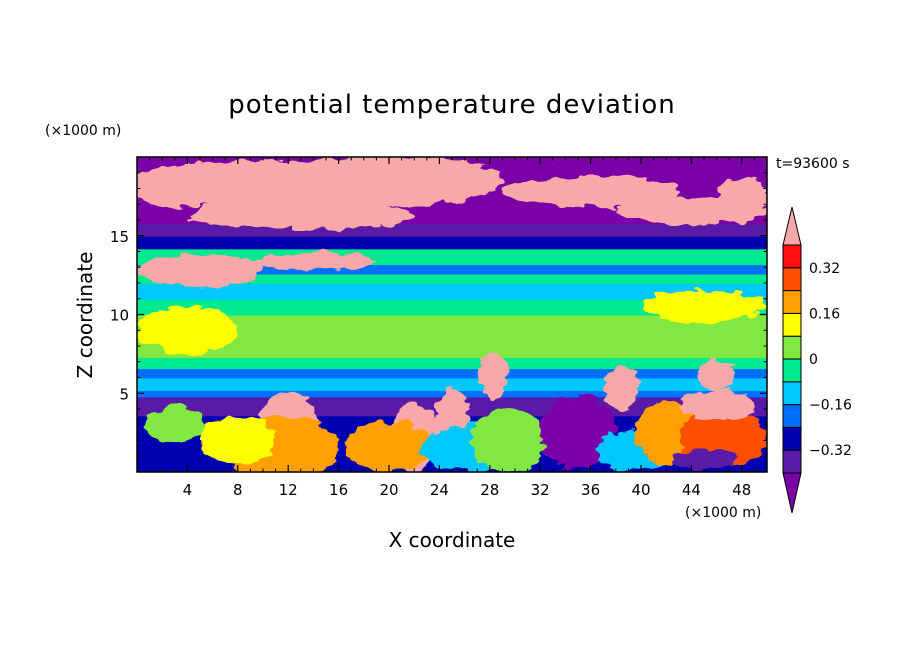  I want to click on colorbar-label: −0.32, so click(830, 451).